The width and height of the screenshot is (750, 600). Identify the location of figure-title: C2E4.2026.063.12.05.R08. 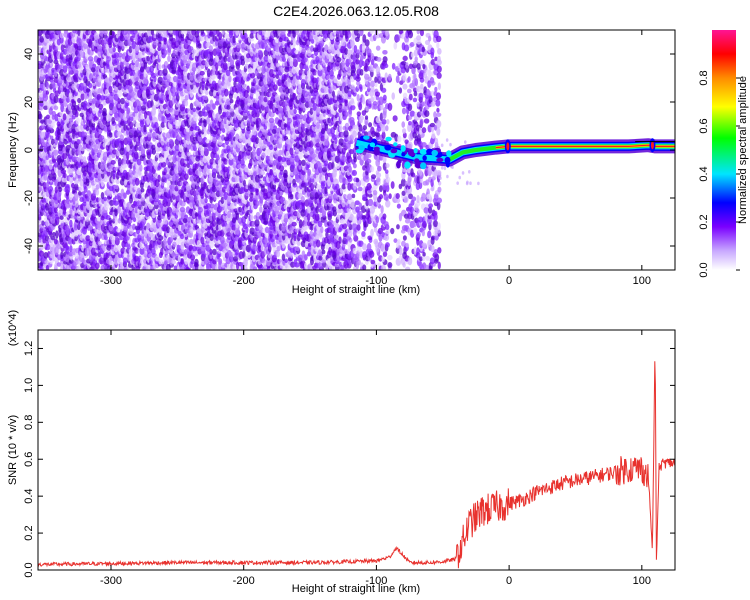
(356, 11).